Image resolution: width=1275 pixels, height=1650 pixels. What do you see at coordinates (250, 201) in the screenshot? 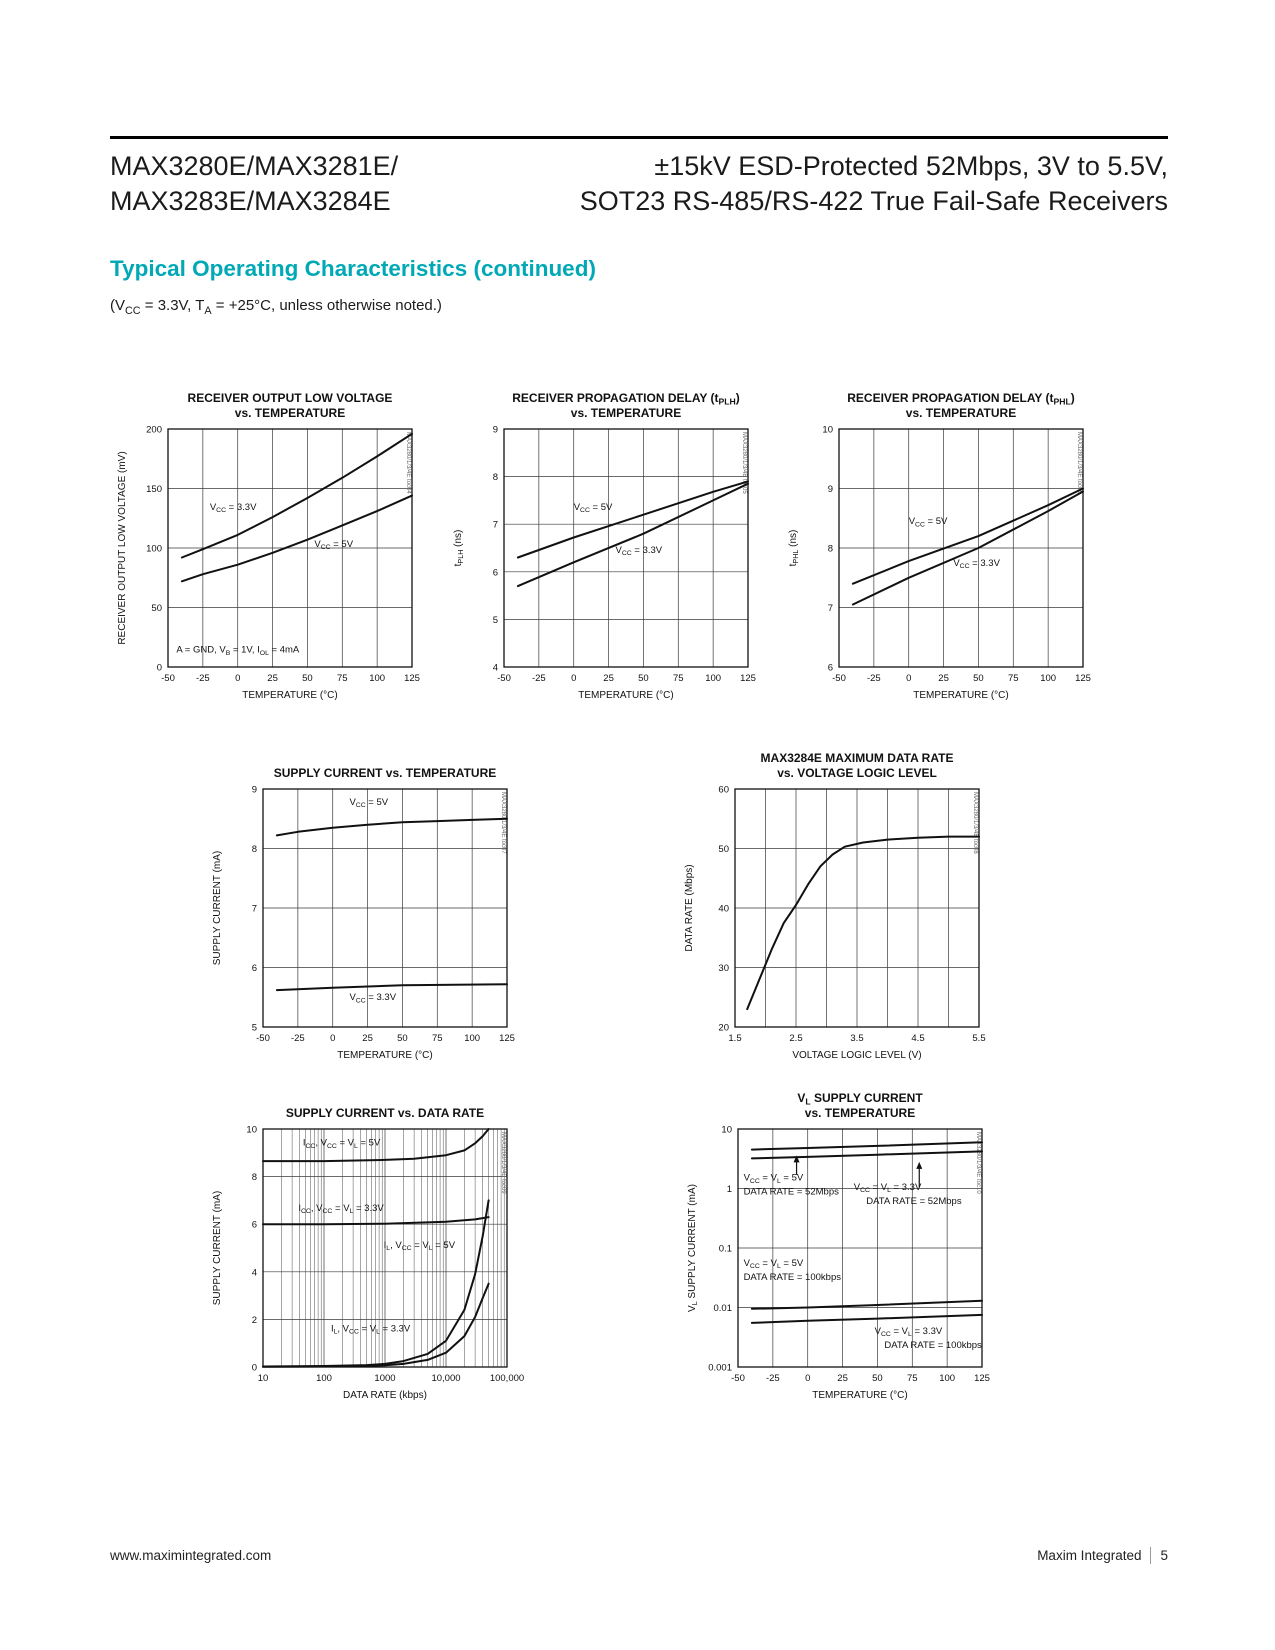
I see `part-number-line-2: MAX3283E/MAX3284E` at bounding box center [250, 201].